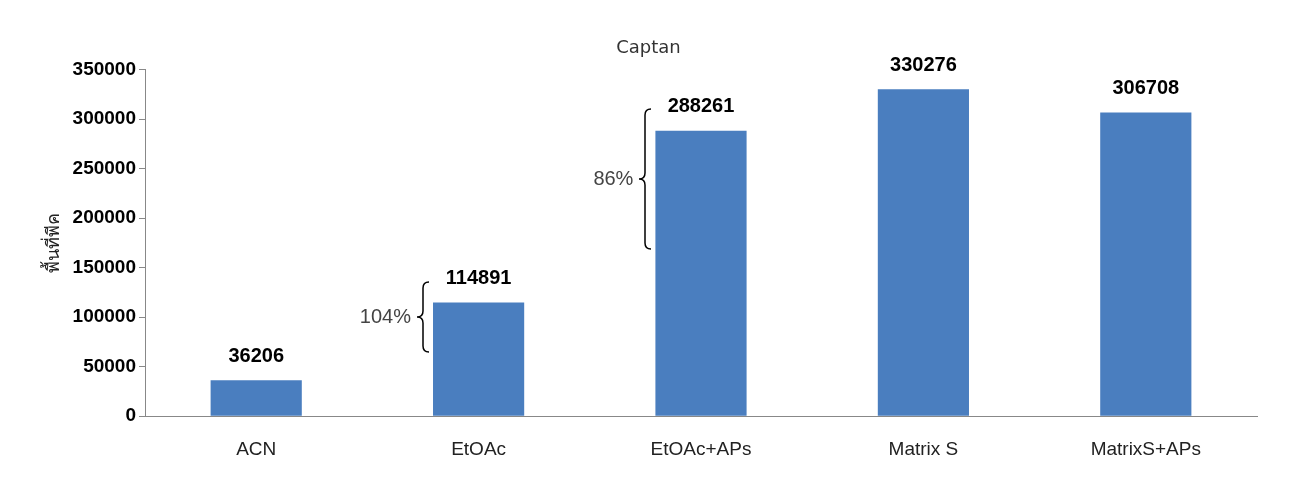 This screenshot has height=485, width=1307. I want to click on annotation: 104%, so click(385, 315).